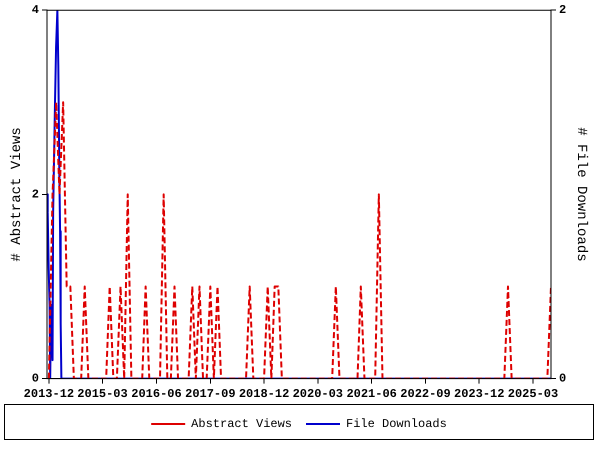 Image resolution: width=600 pixels, height=450 pixels. Describe the element at coordinates (562, 10) in the screenshot. I see `y2-tick-label: 2` at that location.